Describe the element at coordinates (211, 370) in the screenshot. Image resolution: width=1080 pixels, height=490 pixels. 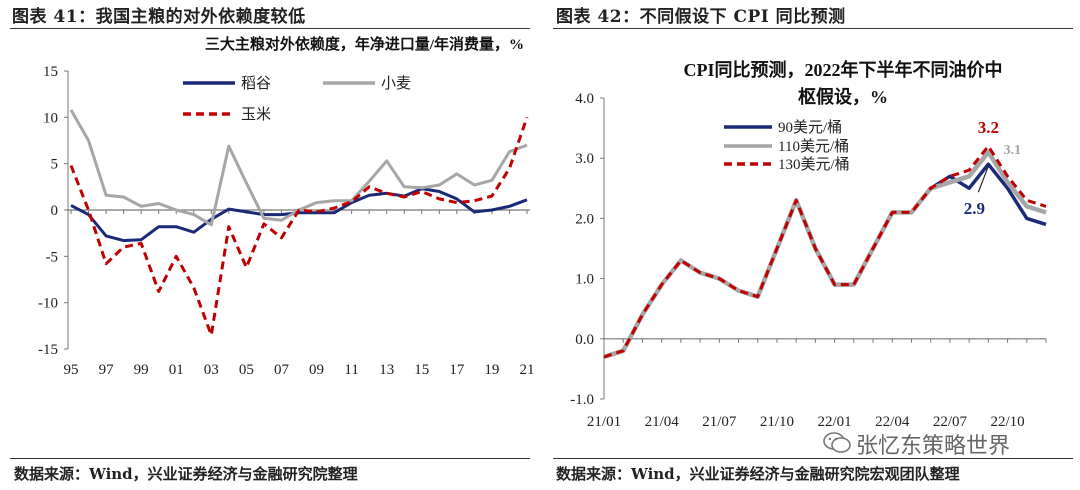
I see `left-x-tick-label: 03` at that location.